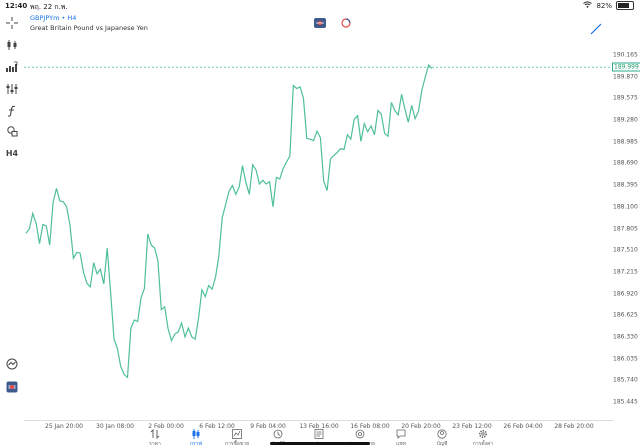 The width and height of the screenshot is (640, 448). I want to click on price-tick-label: 187.805, so click(625, 228).